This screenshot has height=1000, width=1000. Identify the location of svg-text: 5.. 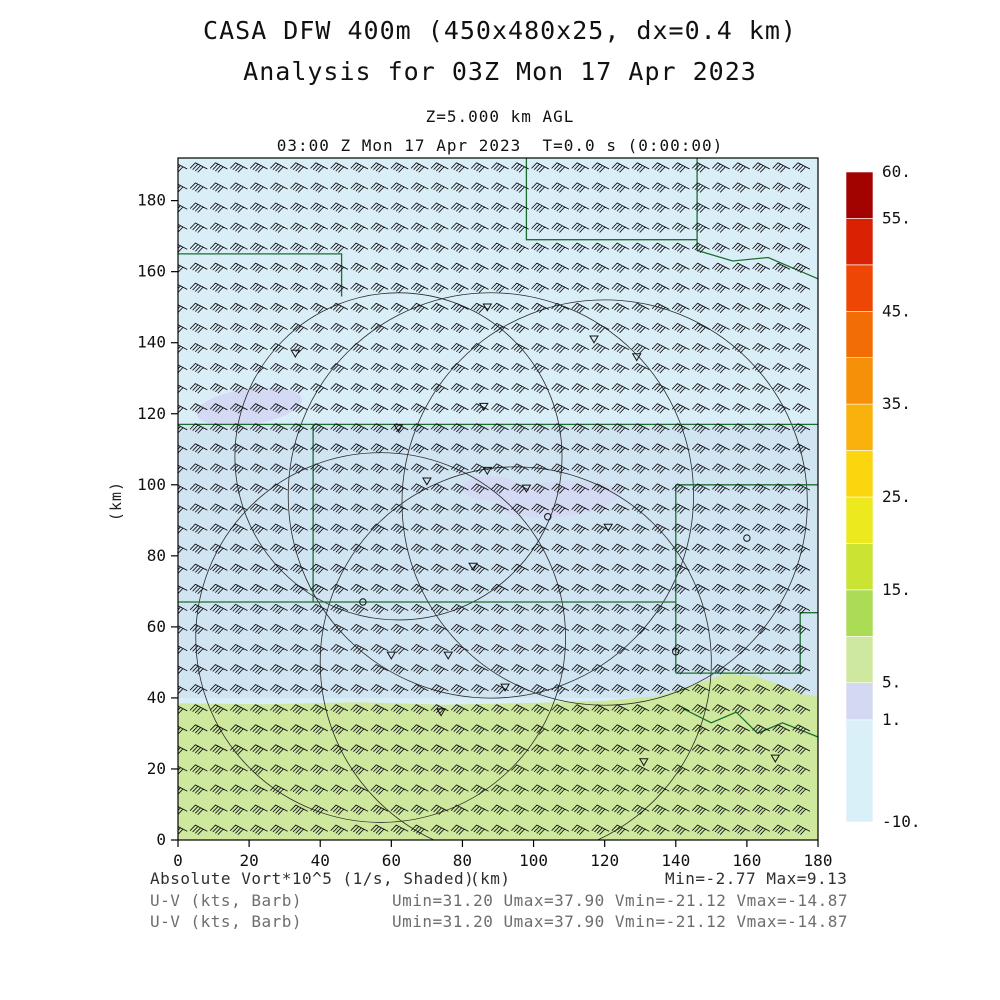
(891, 682).